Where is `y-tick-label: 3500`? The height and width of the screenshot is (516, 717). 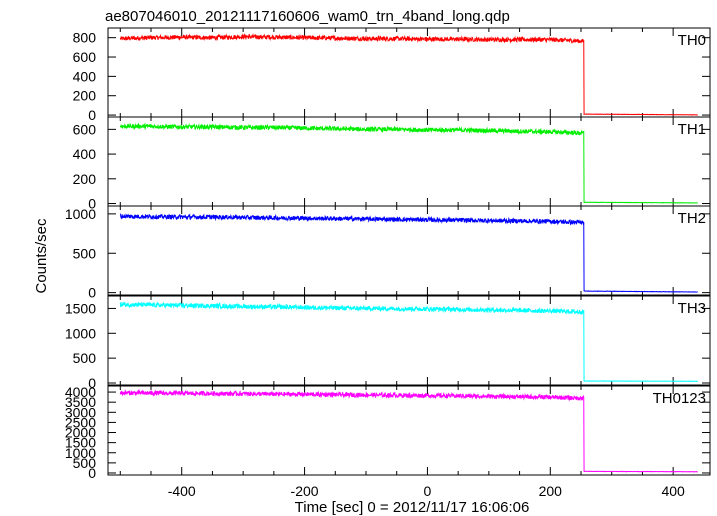
y-tick-label: 3500 is located at coordinates (80, 402).